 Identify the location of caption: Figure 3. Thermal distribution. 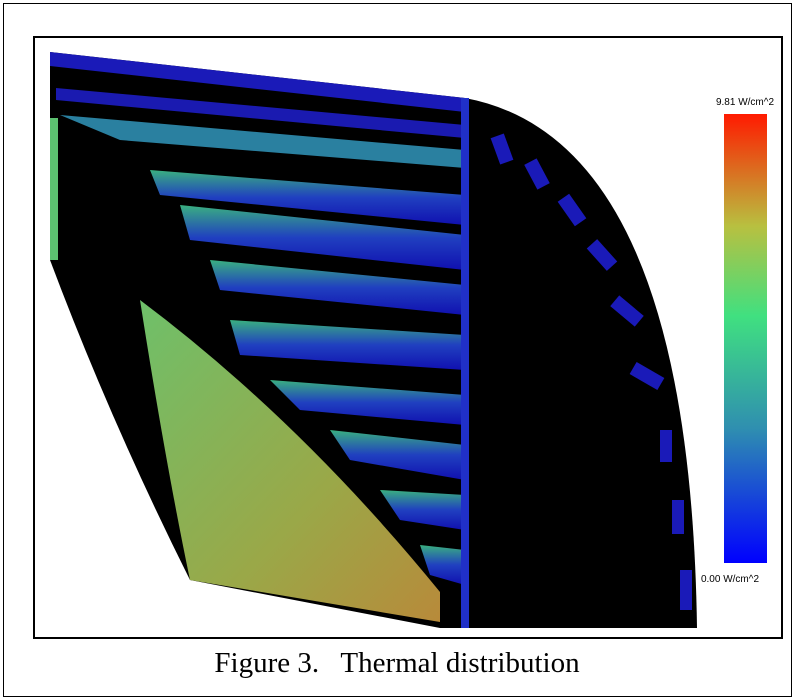
(397, 663).